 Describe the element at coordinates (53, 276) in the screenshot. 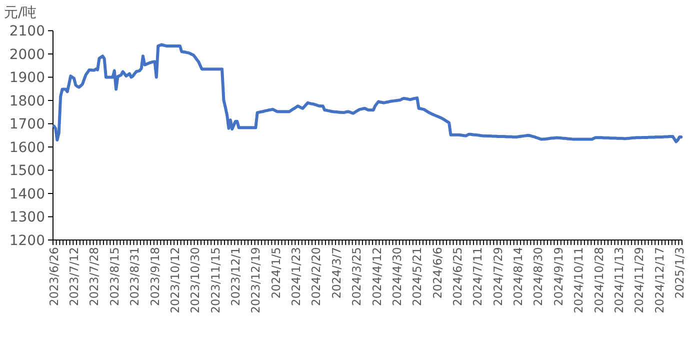

I see `x-tick-label: 2023/6/26` at that location.